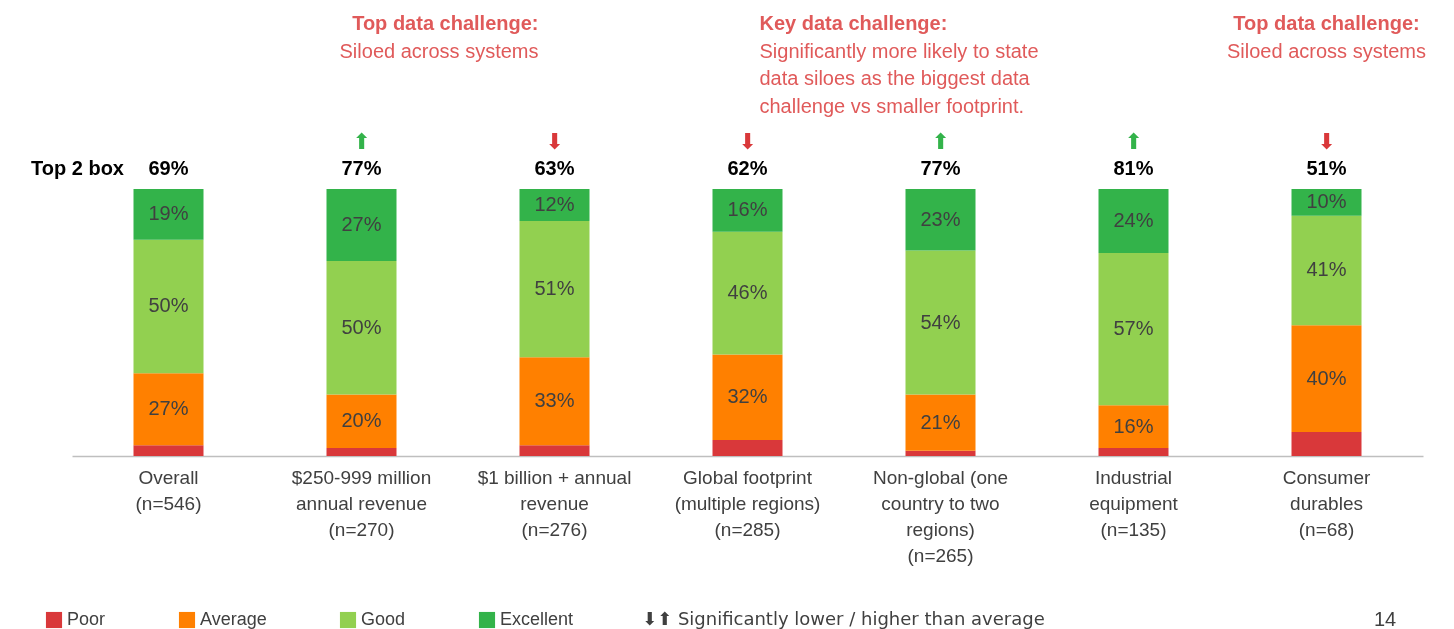 The image size is (1454, 629). Describe the element at coordinates (86, 619) in the screenshot. I see `legend-label: Poor` at that location.